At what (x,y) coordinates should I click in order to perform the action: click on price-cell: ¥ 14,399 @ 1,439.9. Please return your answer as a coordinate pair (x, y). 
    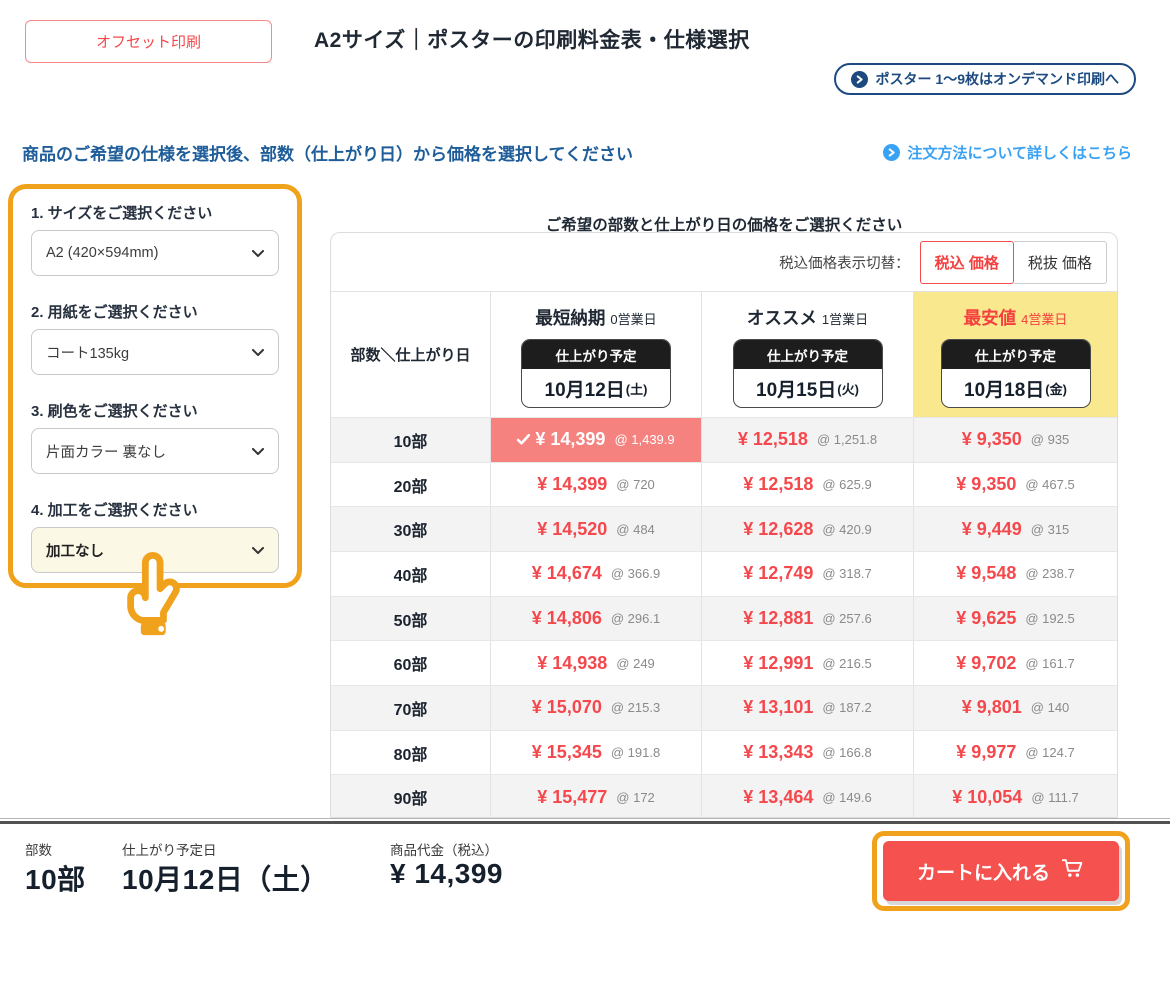
    Looking at the image, I should click on (596, 440).